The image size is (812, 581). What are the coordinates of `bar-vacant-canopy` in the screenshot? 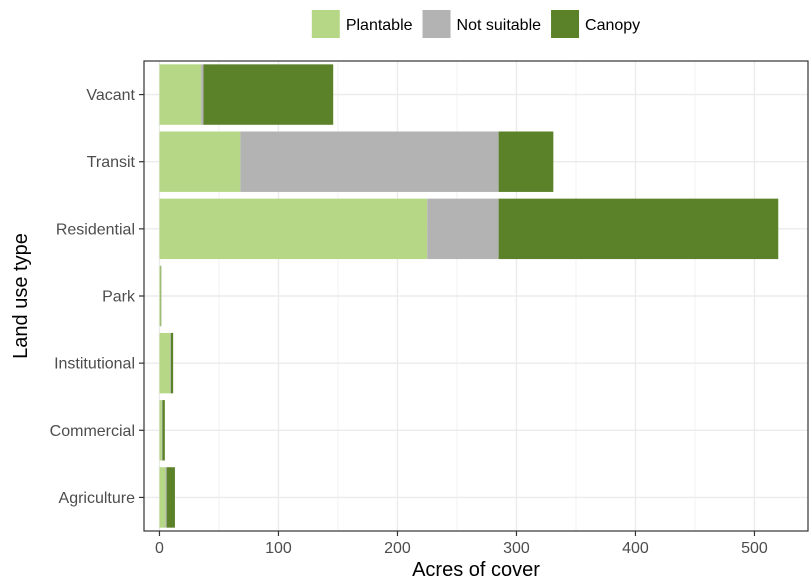 It's located at (268, 94).